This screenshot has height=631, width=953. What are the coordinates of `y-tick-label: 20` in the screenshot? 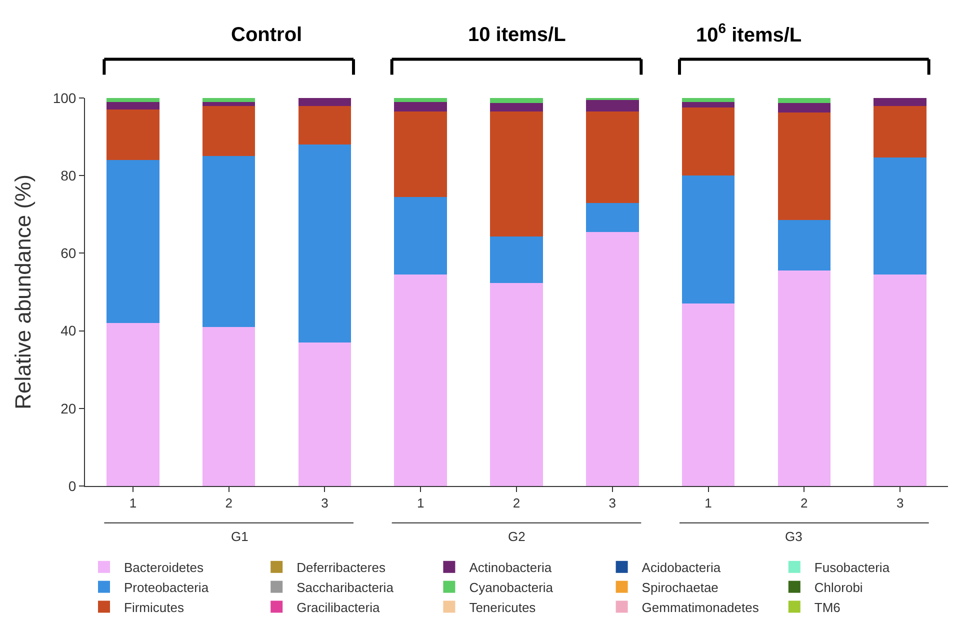 It's located at (68, 408).